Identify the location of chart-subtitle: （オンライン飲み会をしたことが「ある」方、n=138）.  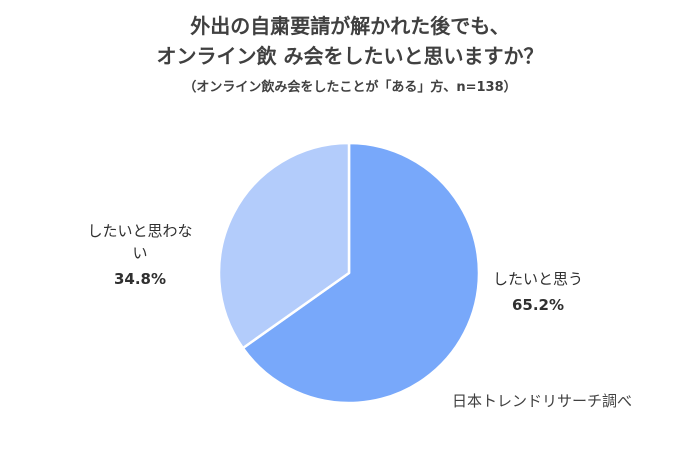
(350, 87).